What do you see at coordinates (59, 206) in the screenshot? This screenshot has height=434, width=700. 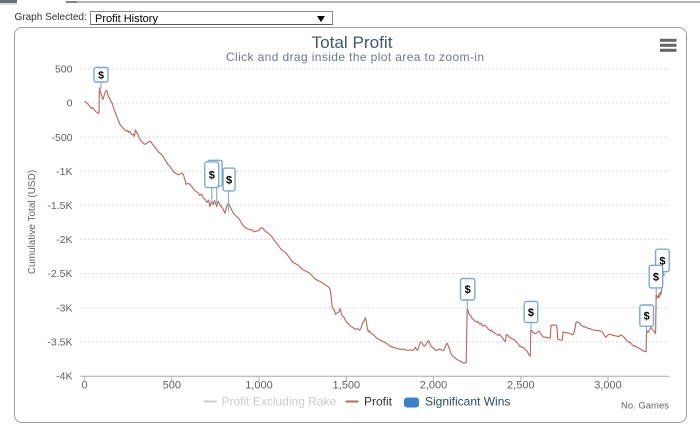 I see `svg-text: -1.5K` at bounding box center [59, 206].